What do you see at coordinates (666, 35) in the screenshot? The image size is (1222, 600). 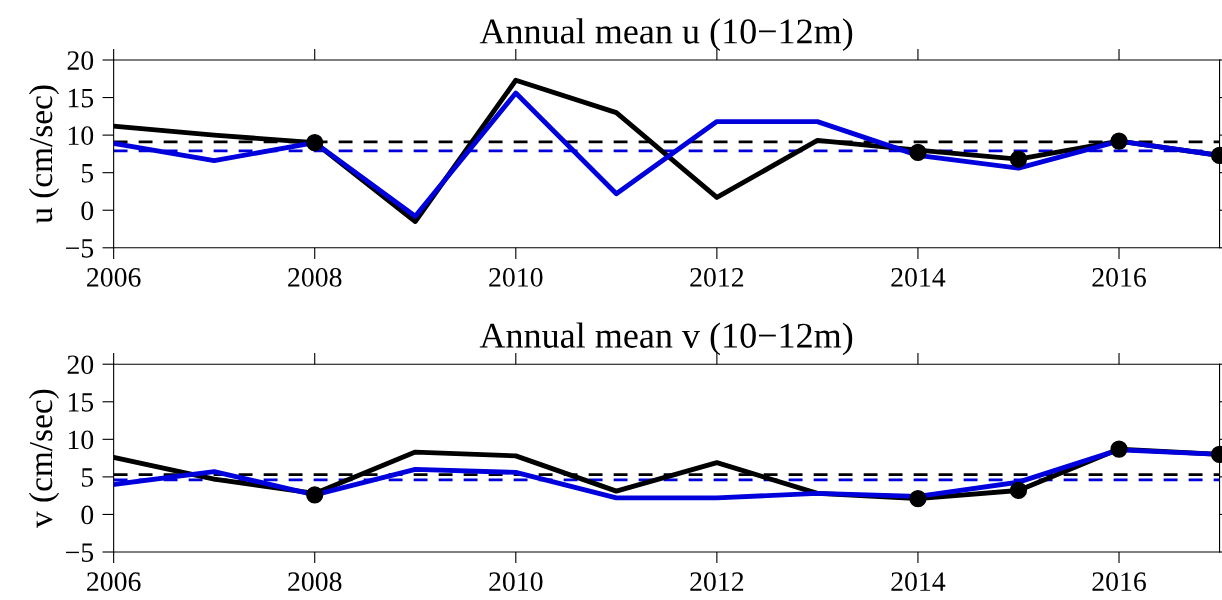 I see `chart-title: Annual mean u (10−12m)` at bounding box center [666, 35].